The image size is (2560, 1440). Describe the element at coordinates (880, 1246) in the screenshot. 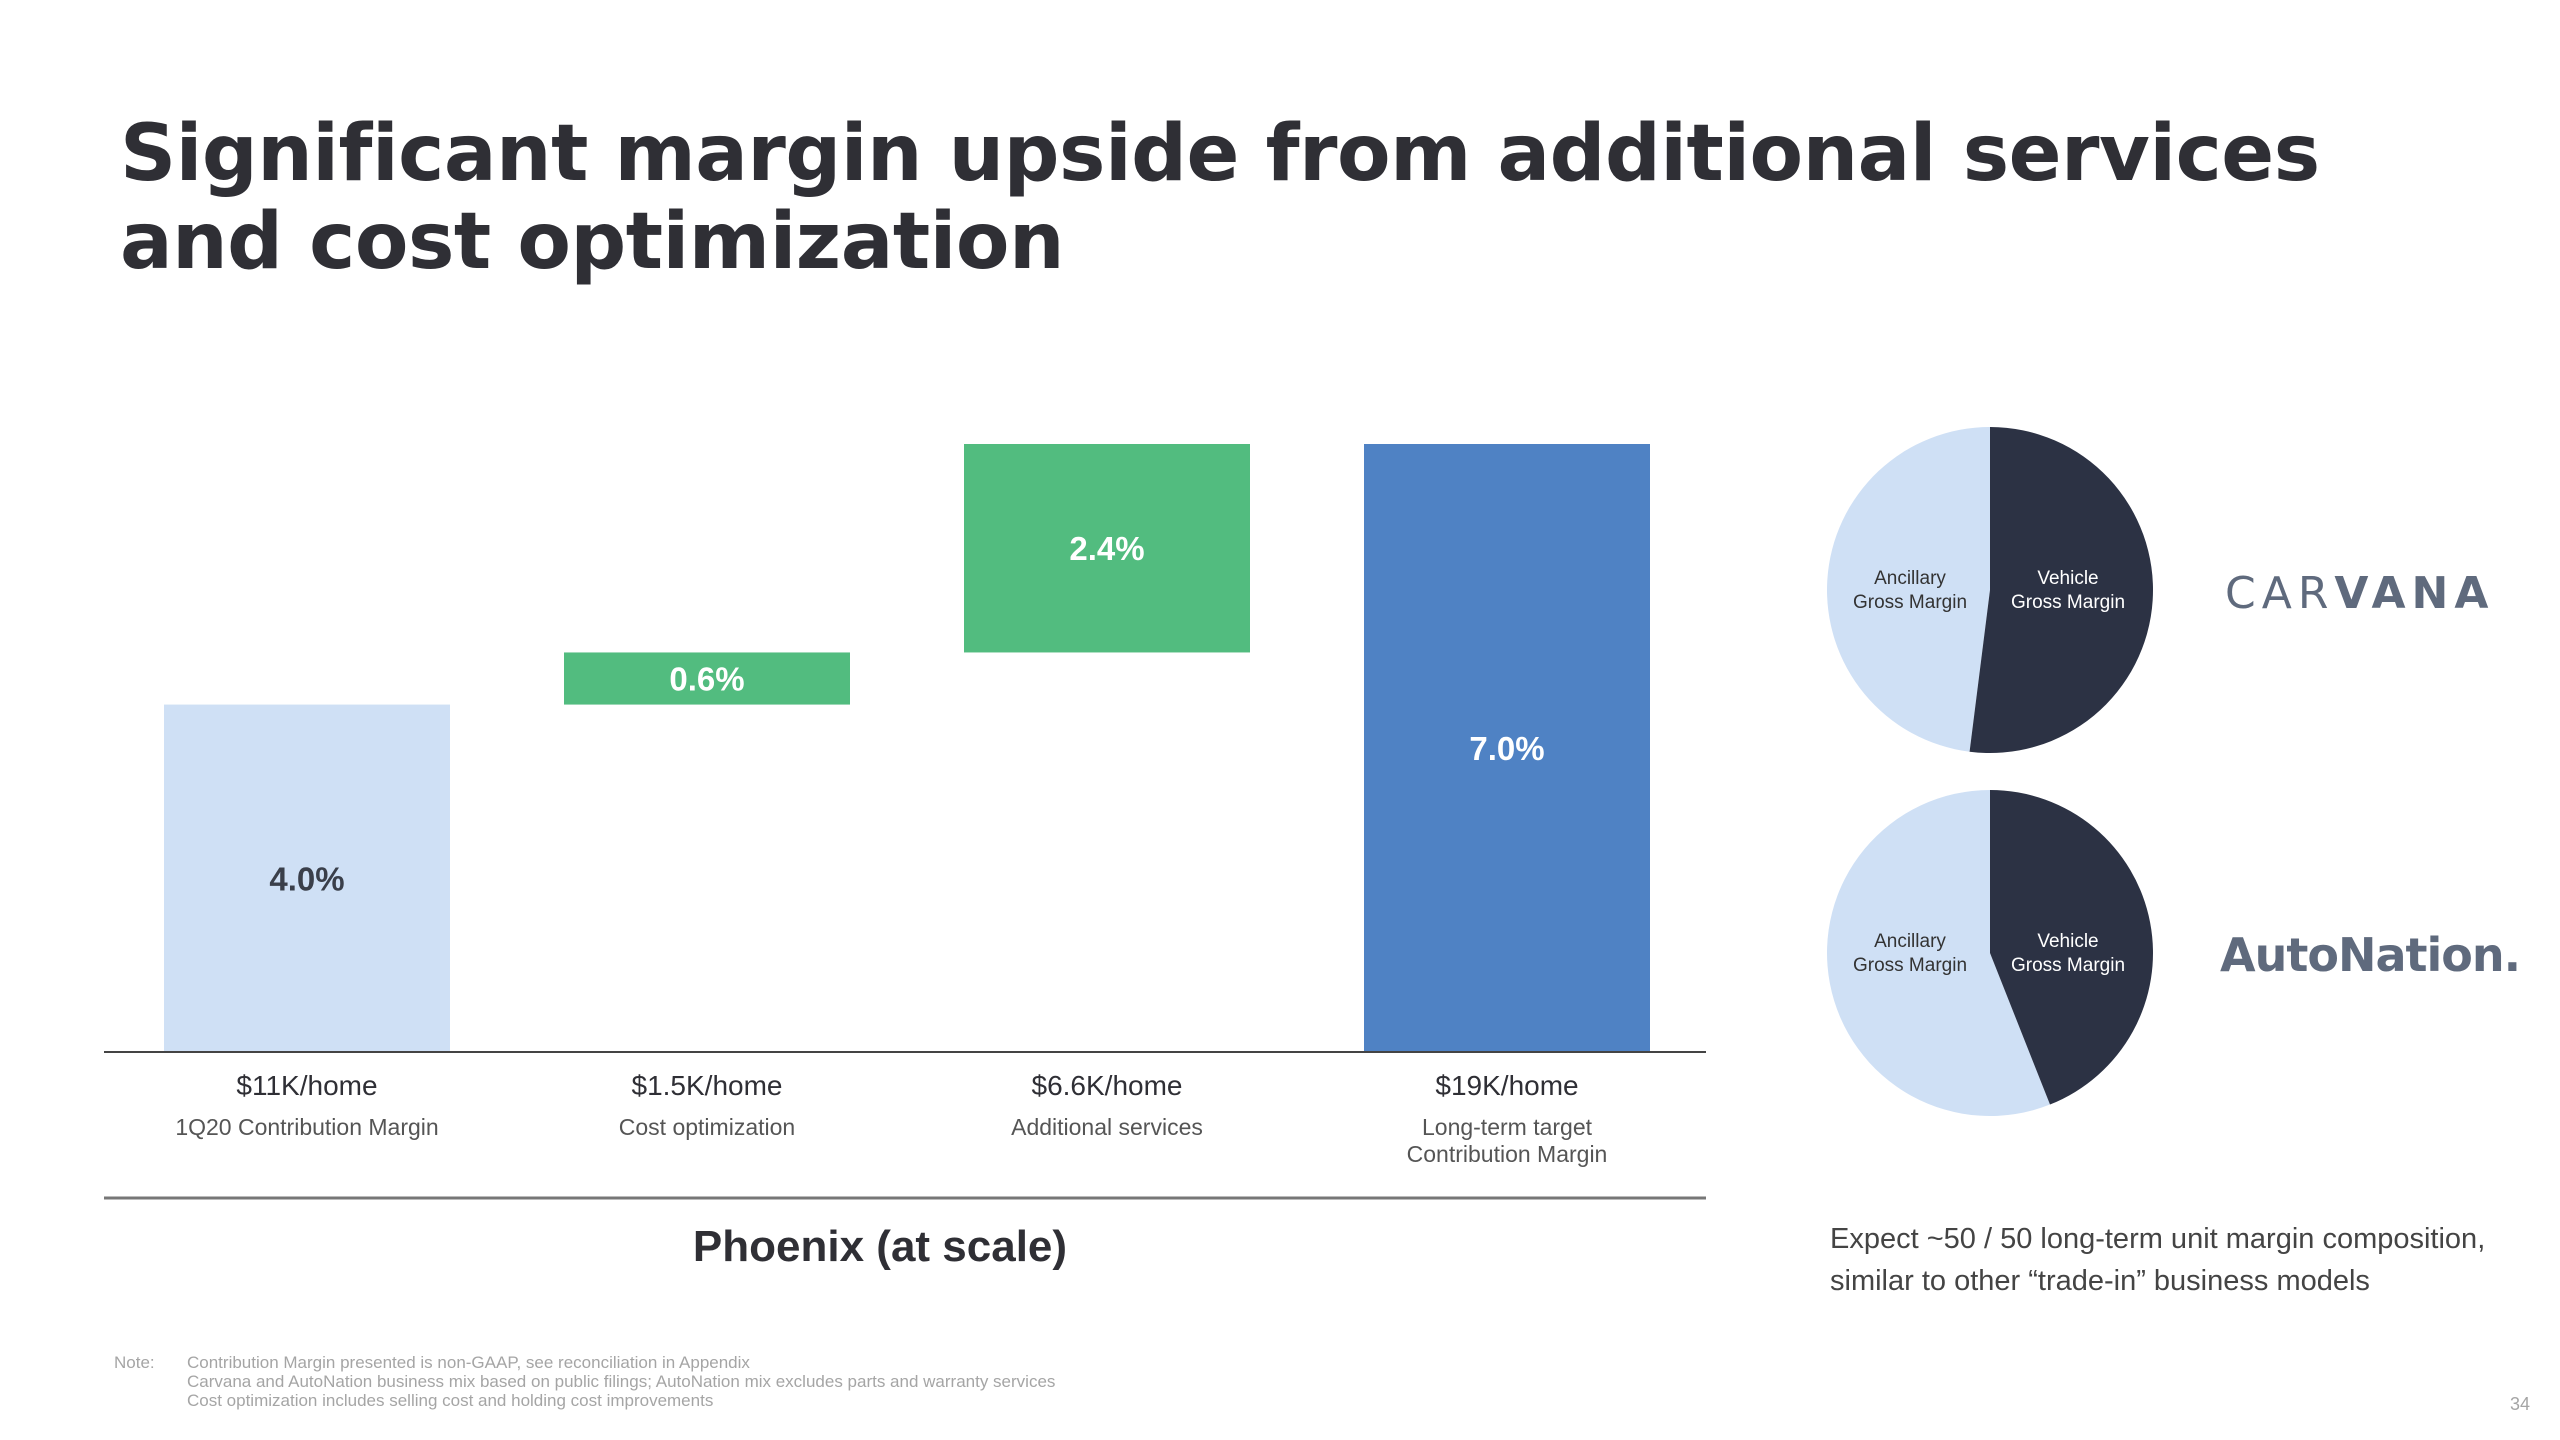

I see `chart-title: Phoenix (at scale)` at that location.